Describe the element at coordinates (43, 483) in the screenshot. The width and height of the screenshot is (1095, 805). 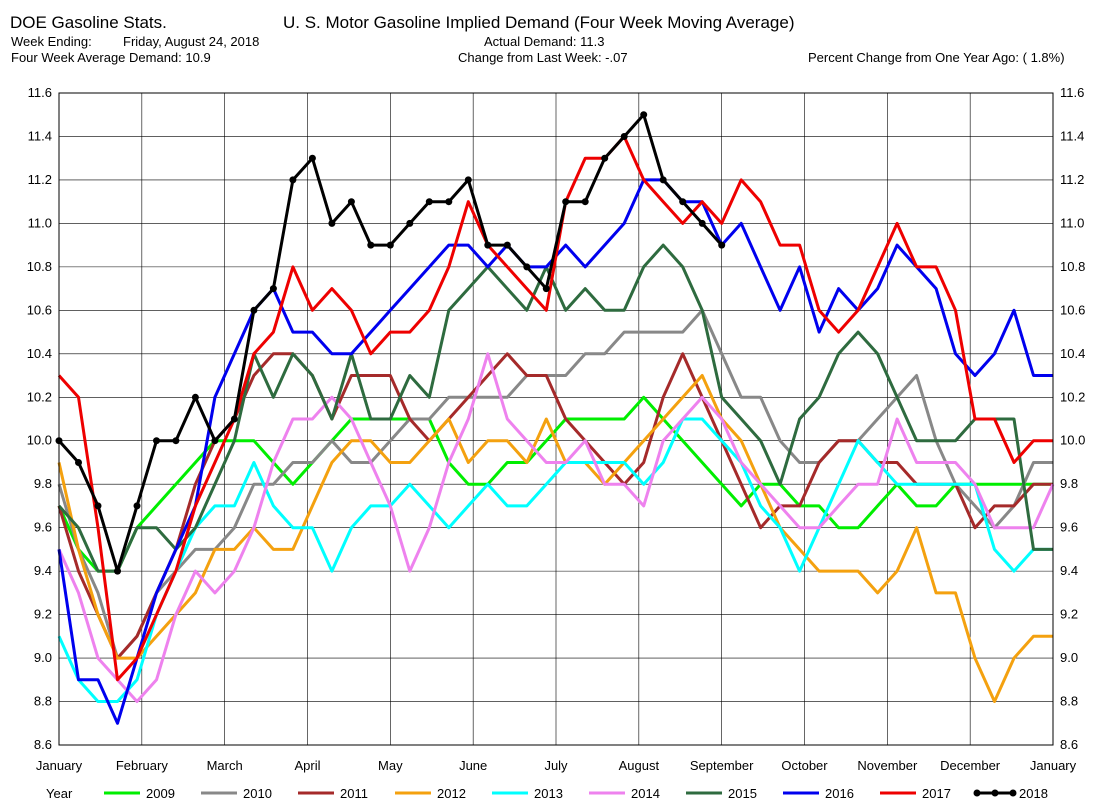
I see `y-tick-label-left: 9.8` at that location.